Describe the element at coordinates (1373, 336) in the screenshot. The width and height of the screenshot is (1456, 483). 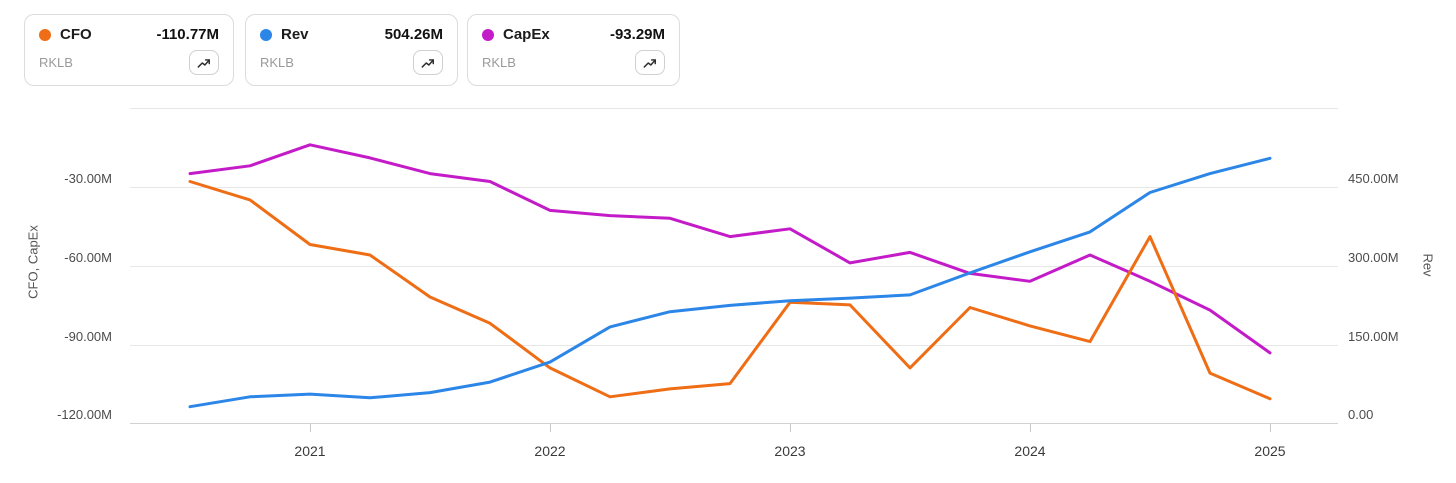
I see `right-axis-tick: 150.00M` at that location.